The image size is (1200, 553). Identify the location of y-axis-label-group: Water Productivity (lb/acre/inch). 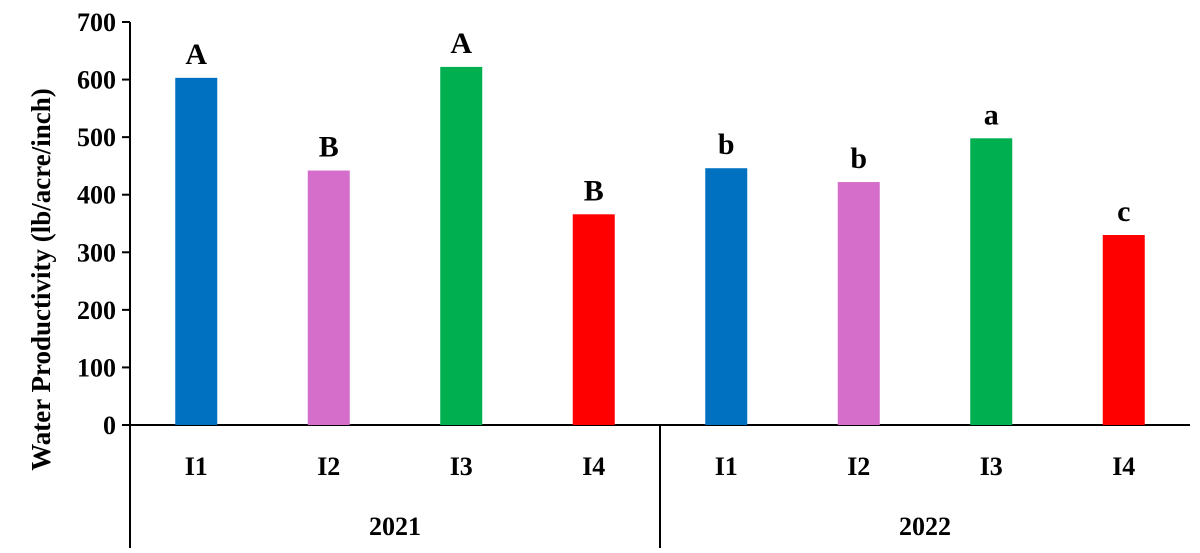
(41, 279).